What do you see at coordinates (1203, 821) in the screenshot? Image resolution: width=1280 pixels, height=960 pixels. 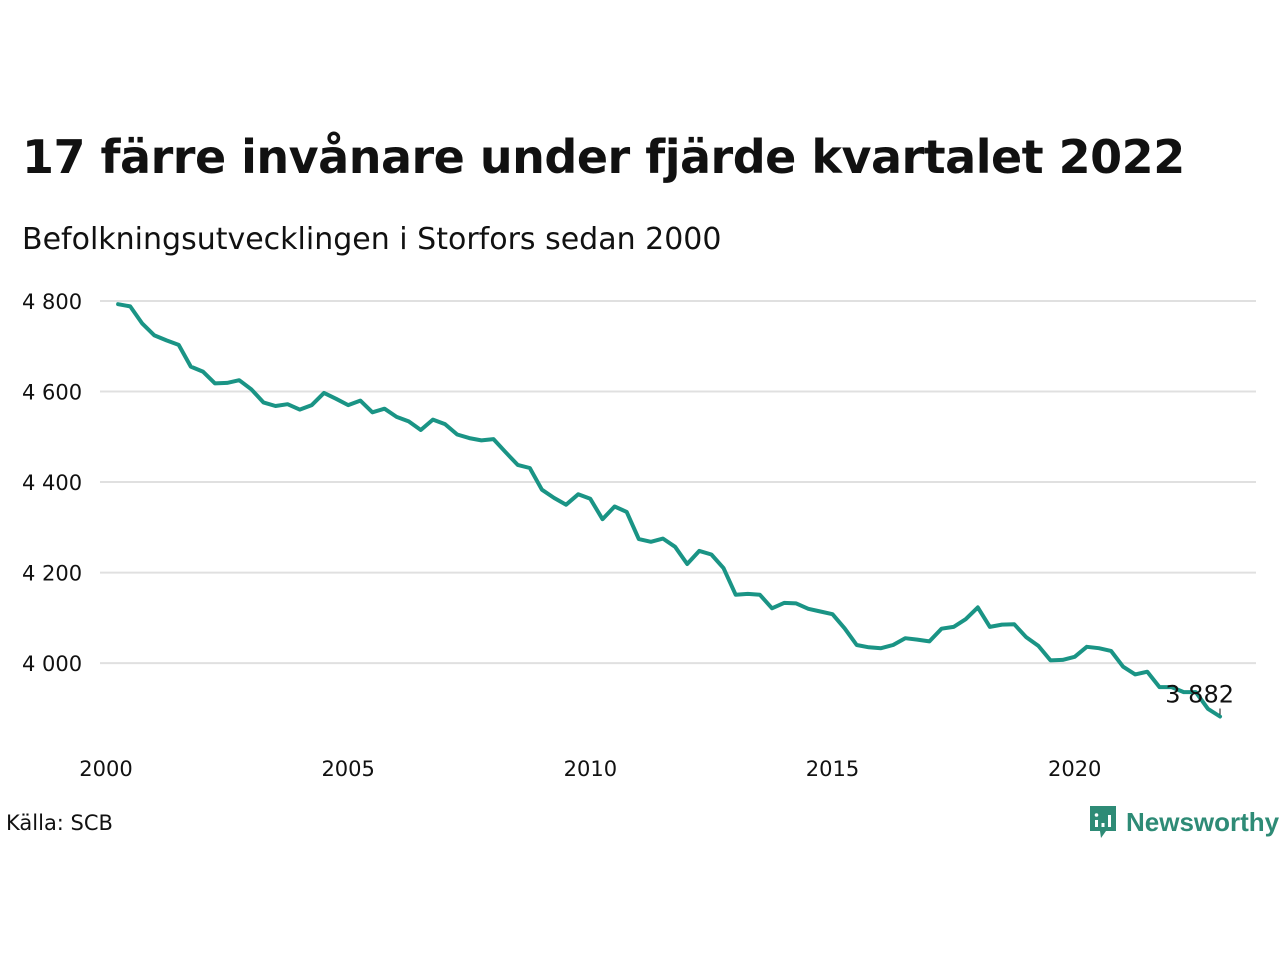 I see `brand-name: Newsworthy` at bounding box center [1203, 821].